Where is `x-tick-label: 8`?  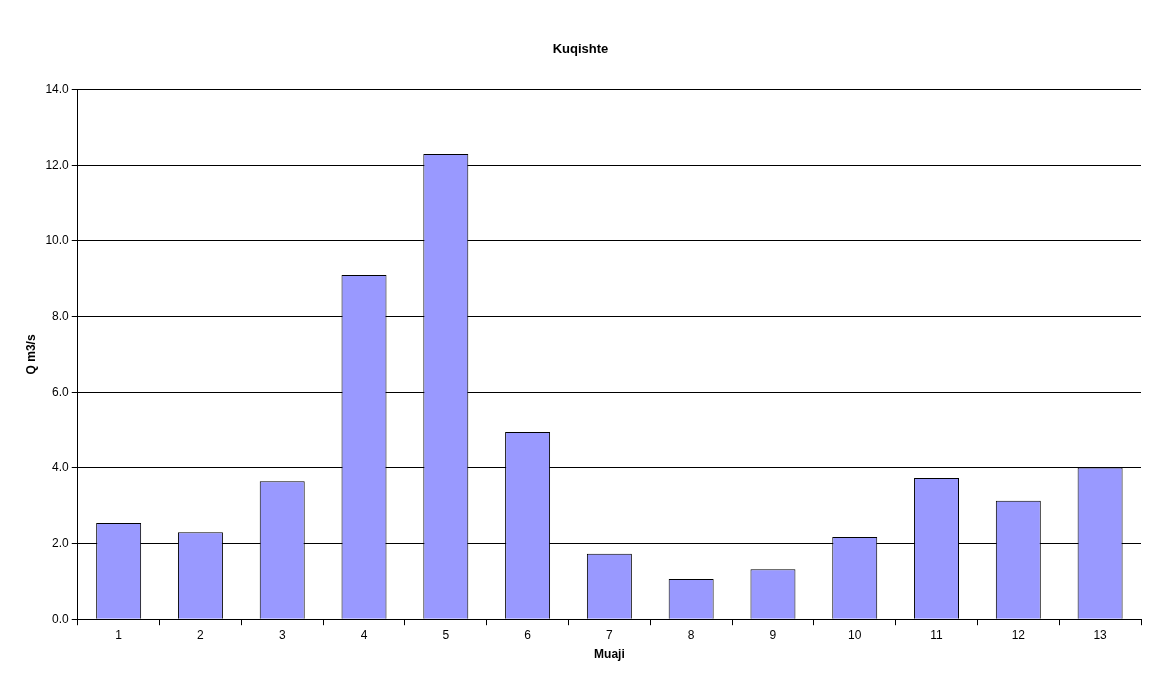 x-tick-label: 8 is located at coordinates (691, 634).